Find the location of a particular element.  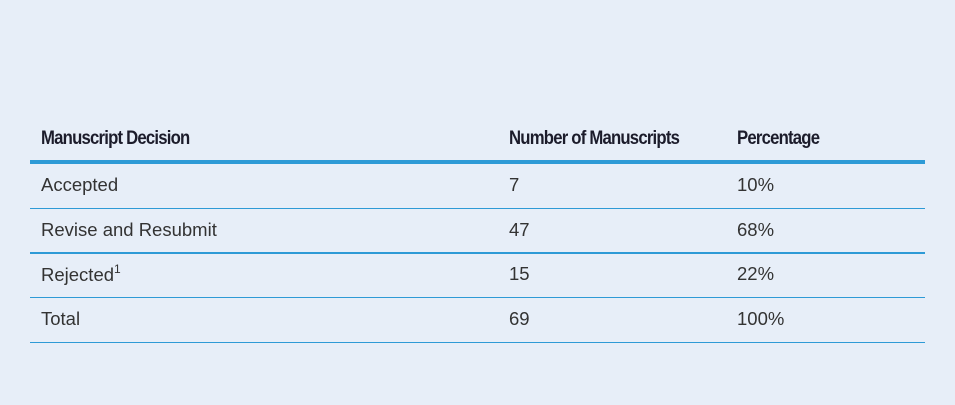

column-header: Percentage is located at coordinates (778, 138).